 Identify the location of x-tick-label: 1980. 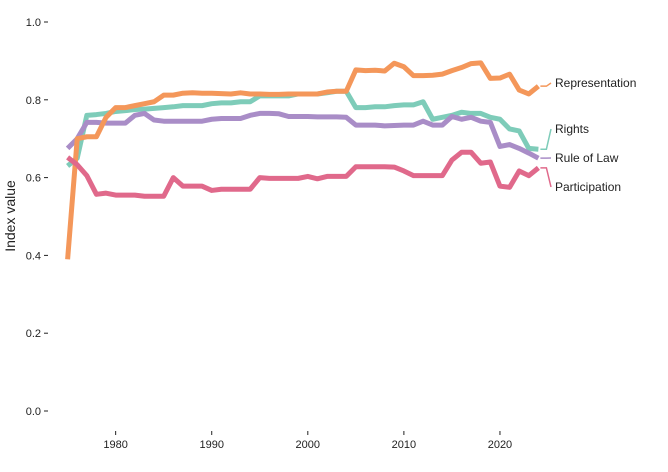
(115, 445).